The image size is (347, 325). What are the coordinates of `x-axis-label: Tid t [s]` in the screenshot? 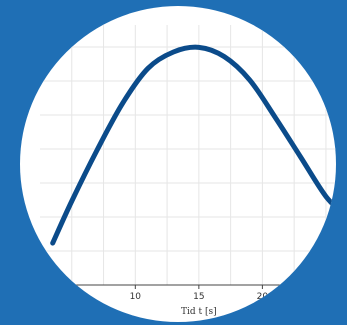 It's located at (199, 312).